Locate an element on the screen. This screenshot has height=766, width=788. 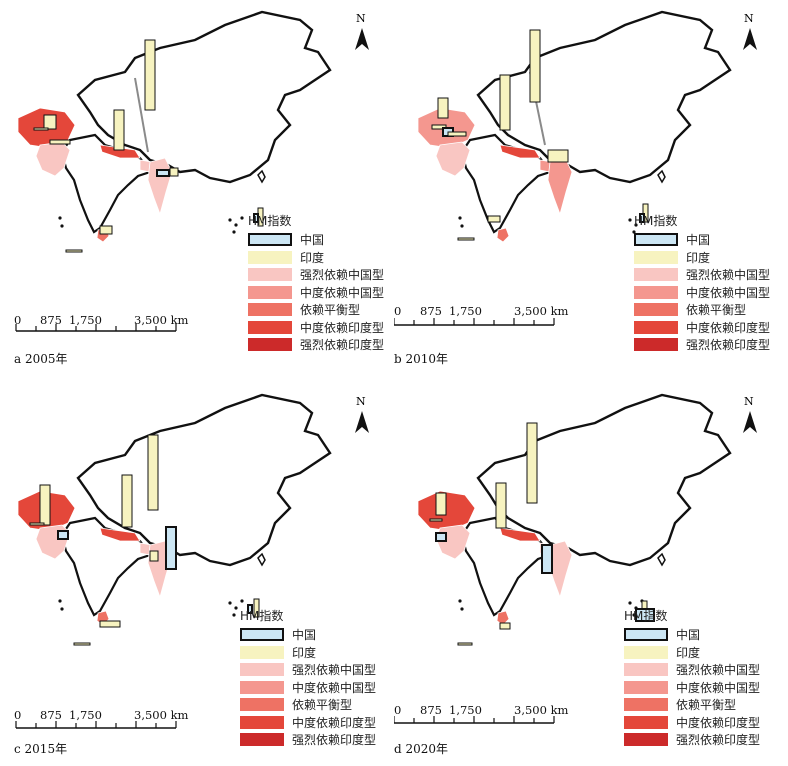
legend-item: 强烈依赖印度型 is located at coordinates (692, 740).